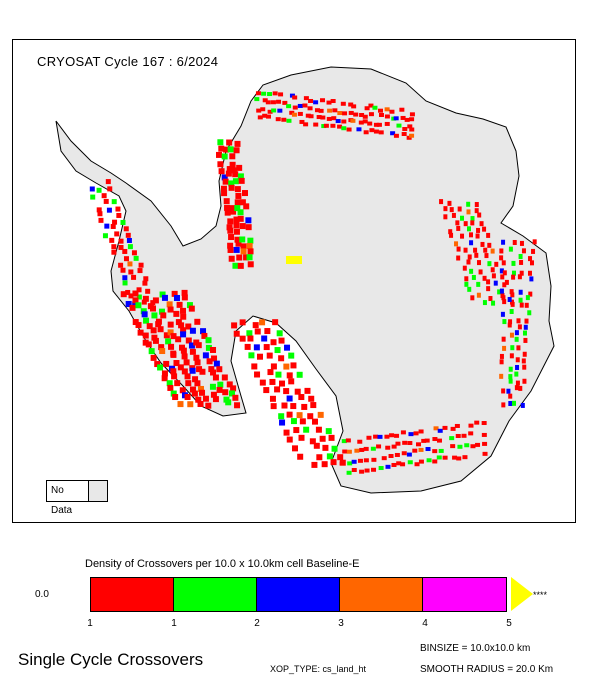 The height and width of the screenshot is (680, 600). I want to click on colorbar-tick-3: 3, so click(341, 623).